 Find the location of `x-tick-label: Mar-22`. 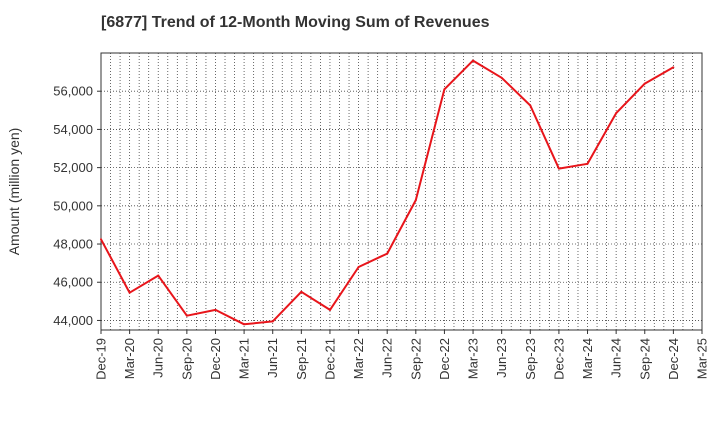

x-tick-label: Mar-22 is located at coordinates (358, 358).